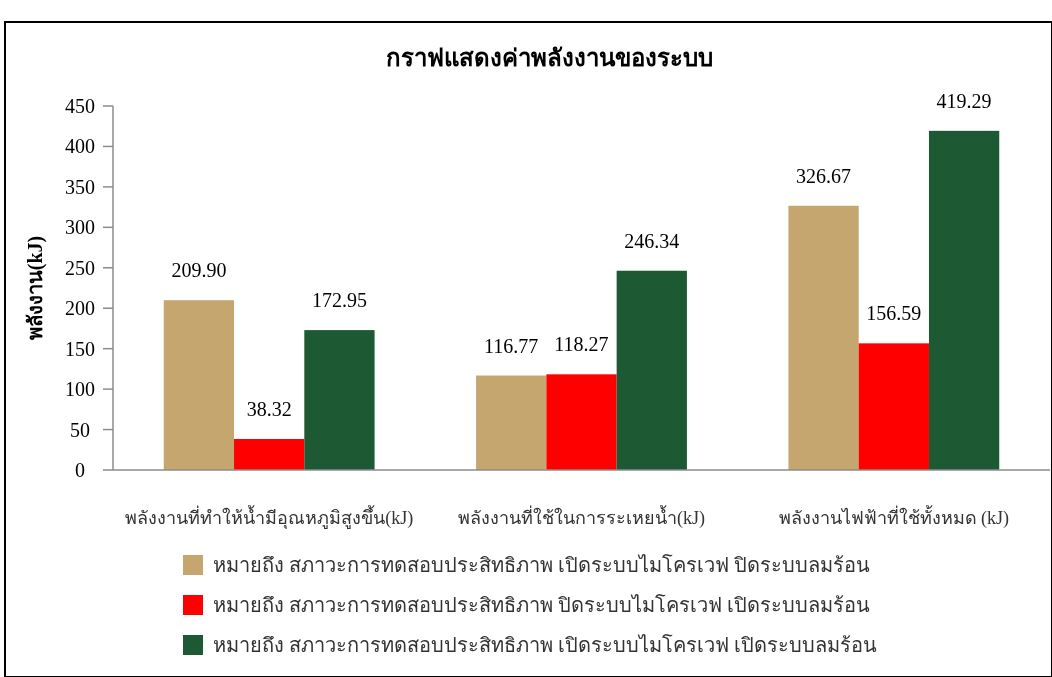 This screenshot has width=1052, height=677. What do you see at coordinates (894, 313) in the screenshot?
I see `data-label: 156.59` at bounding box center [894, 313].